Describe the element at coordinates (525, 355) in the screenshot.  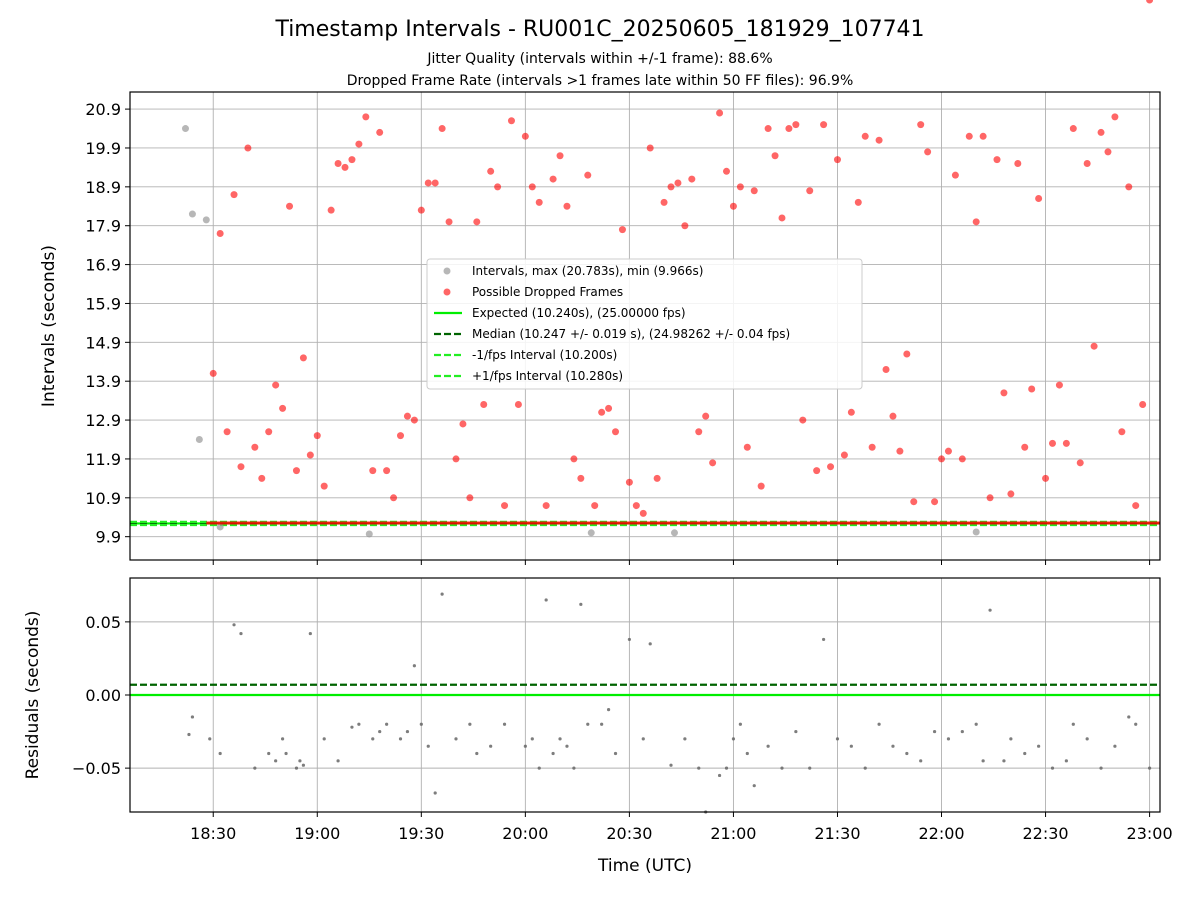
I see `legend-entry-minus-fps: -1/fps Interval (10.200s)` at that location.